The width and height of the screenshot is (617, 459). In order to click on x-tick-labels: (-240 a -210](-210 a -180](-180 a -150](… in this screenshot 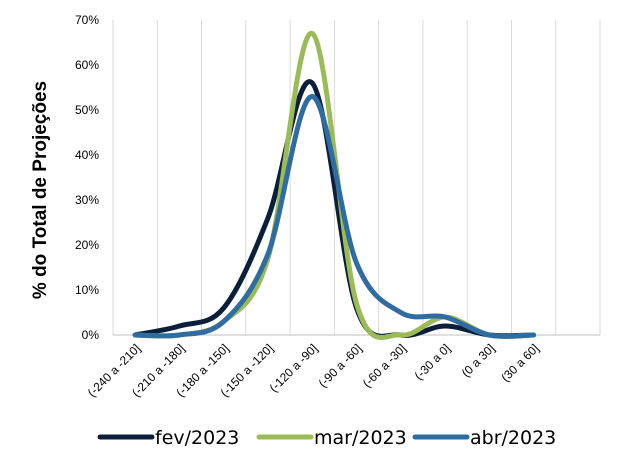, I will do `click(313, 370)`.